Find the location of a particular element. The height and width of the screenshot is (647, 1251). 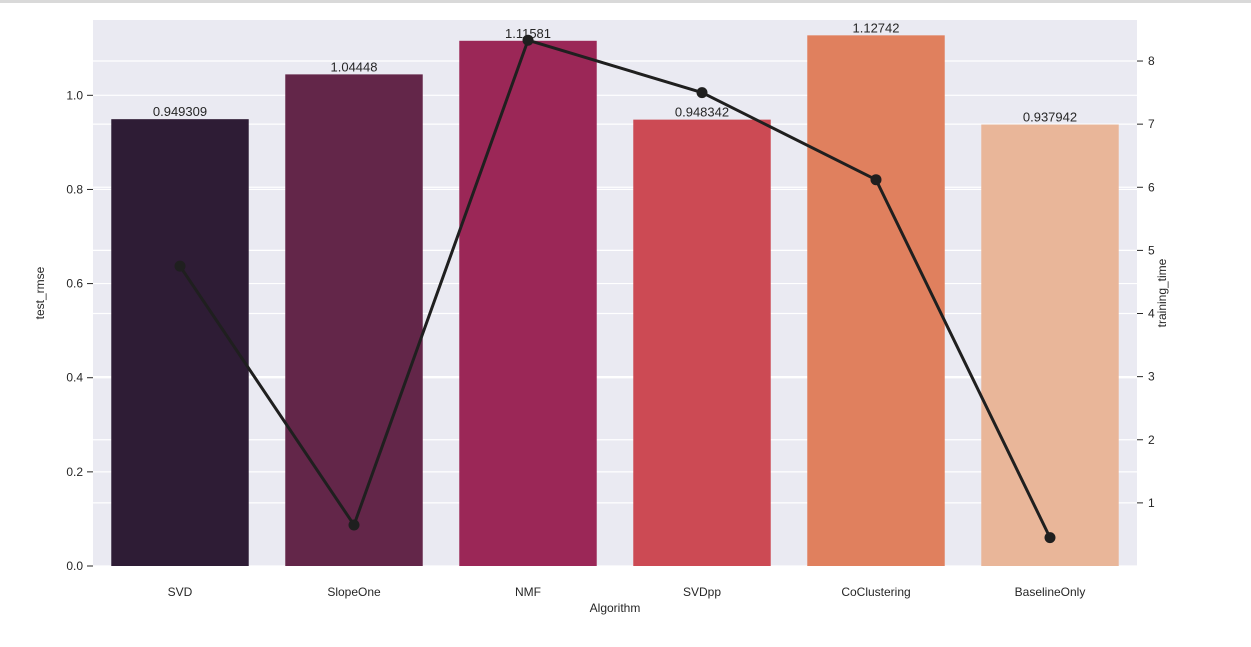

bar-label-nmf: 1.11581 is located at coordinates (528, 33).